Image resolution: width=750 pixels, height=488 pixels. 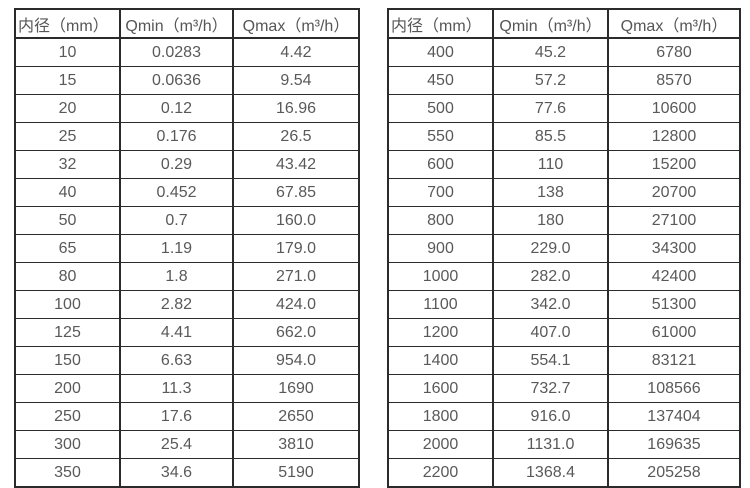 I want to click on table-row: 65 1.19 179.0, so click(x=187, y=248).